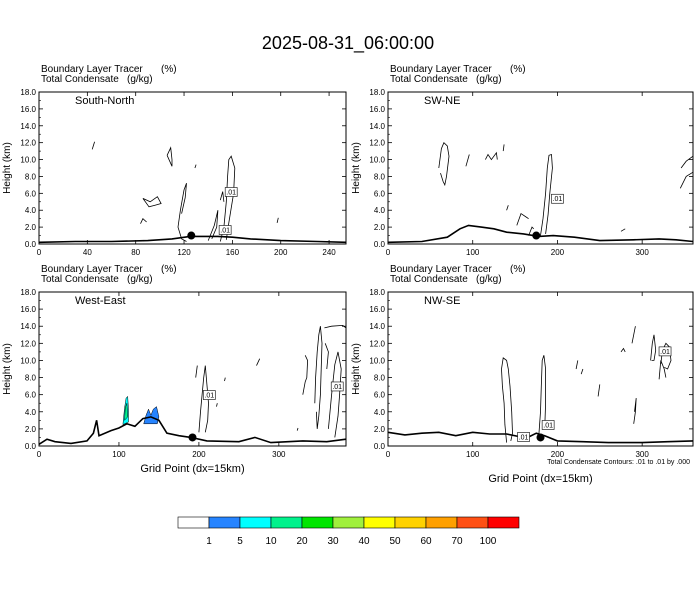 This screenshot has width=696, height=612. I want to click on x-tick-label: 120, so click(184, 252).